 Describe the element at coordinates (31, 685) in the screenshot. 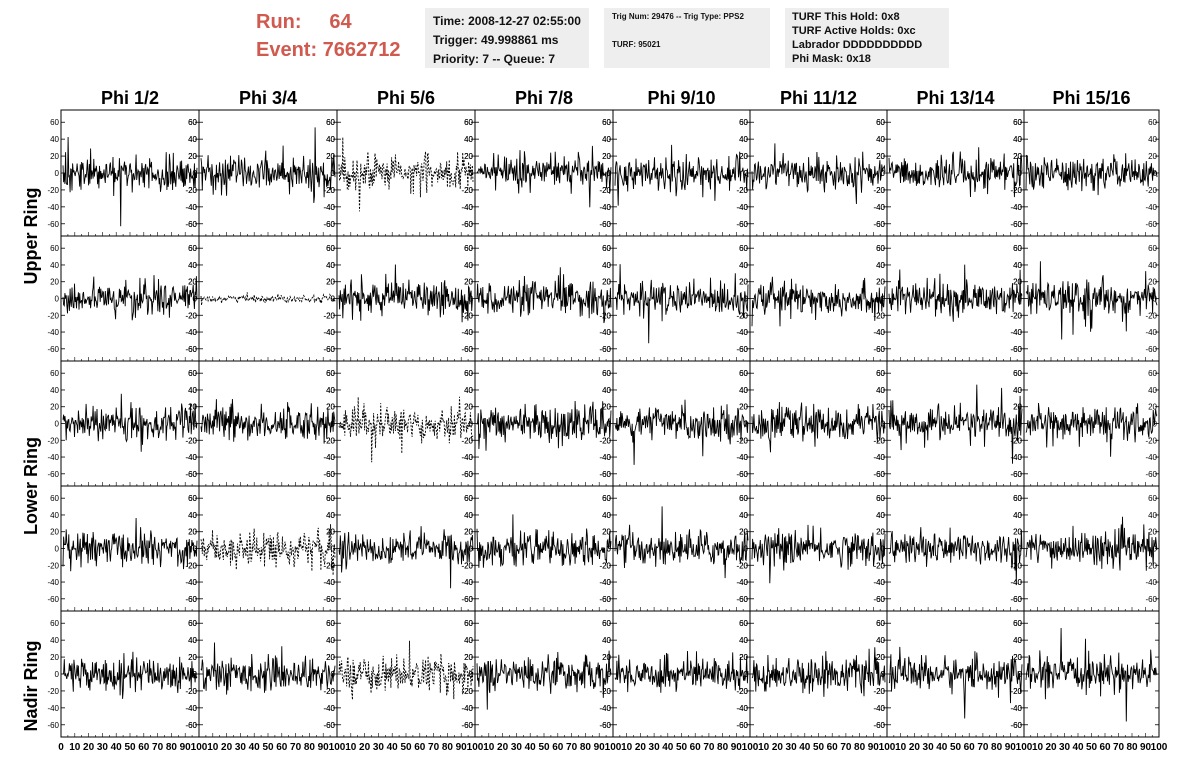

I see `row-label: Nadir Ring` at that location.